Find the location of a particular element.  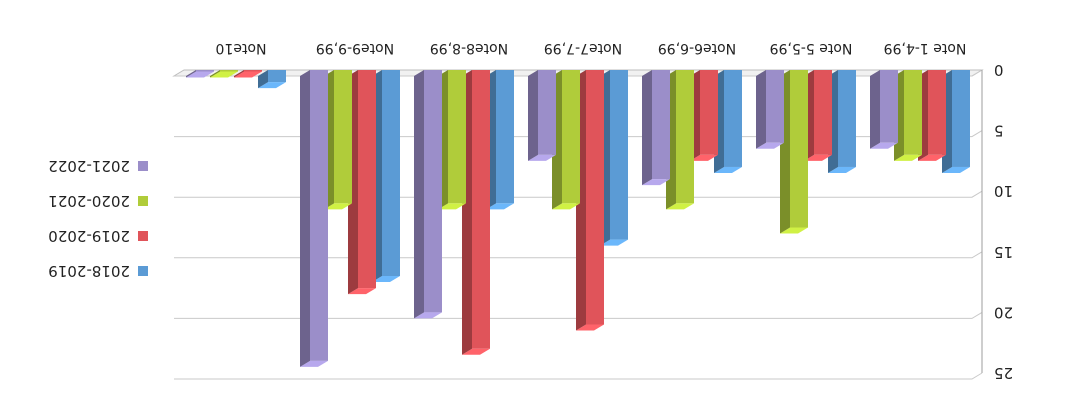

x-tick-label: Note10 is located at coordinates (241, 48).